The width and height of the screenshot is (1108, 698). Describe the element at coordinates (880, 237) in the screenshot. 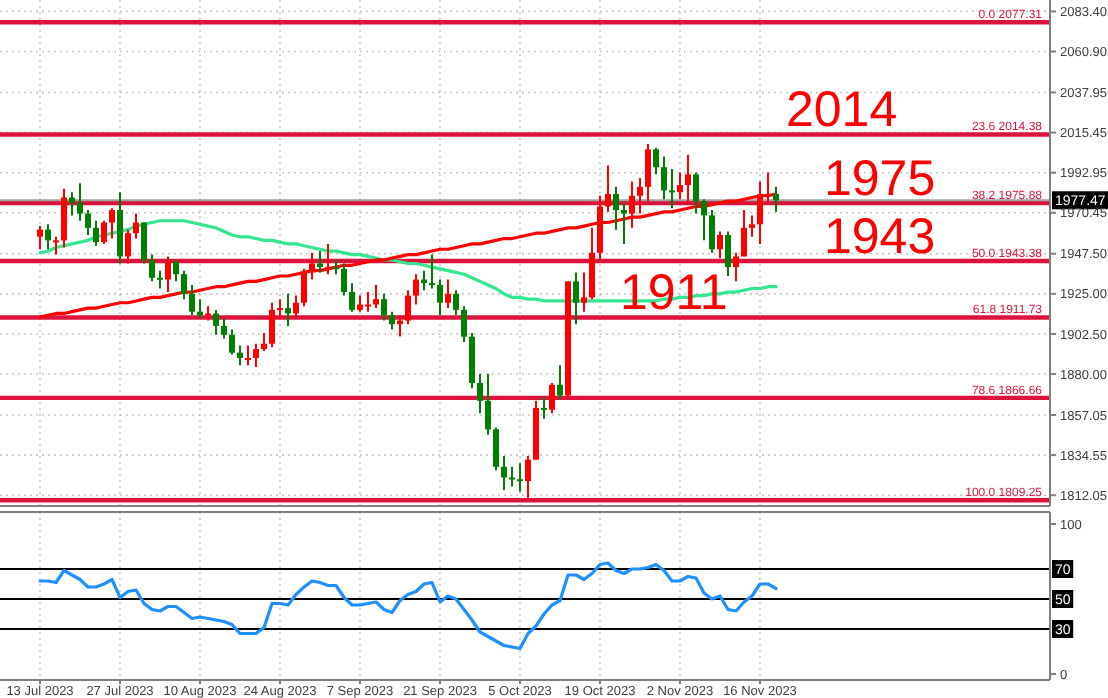

I see `annotation: 1943` at that location.